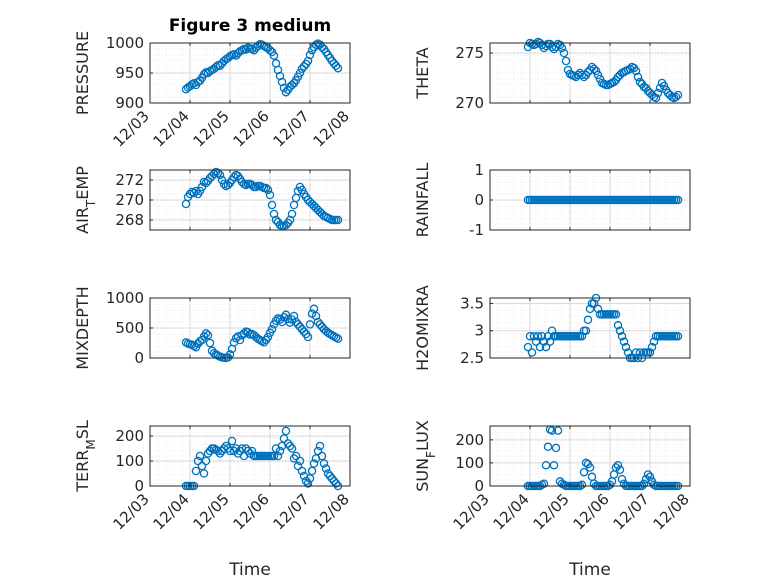  I want to click on y-tick-label: 2.5, so click(472, 358).